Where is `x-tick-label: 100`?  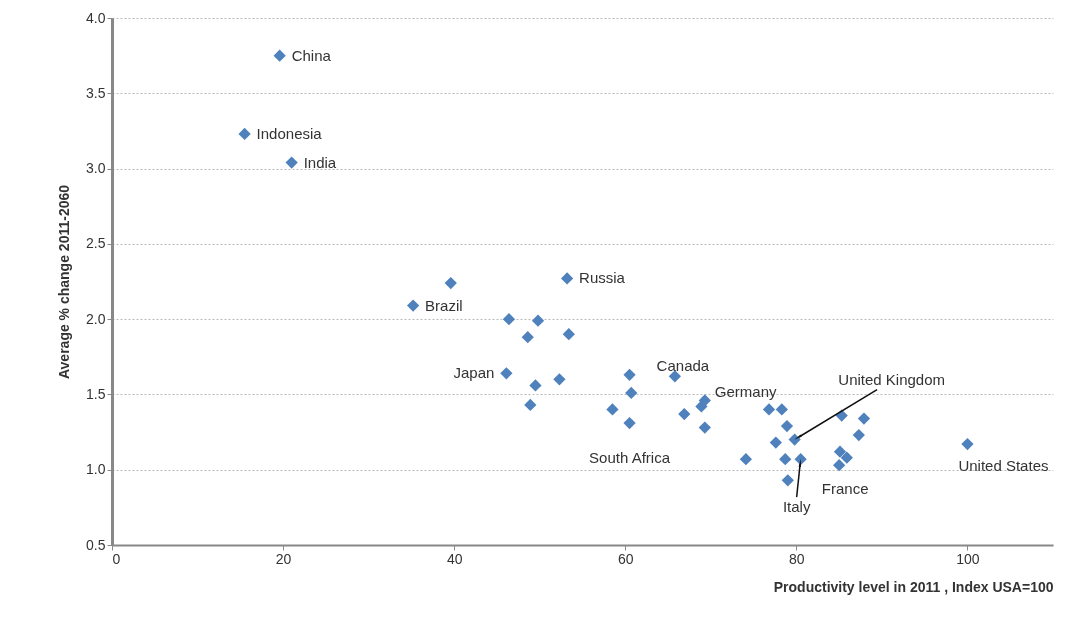 x-tick-label: 100 is located at coordinates (968, 558).